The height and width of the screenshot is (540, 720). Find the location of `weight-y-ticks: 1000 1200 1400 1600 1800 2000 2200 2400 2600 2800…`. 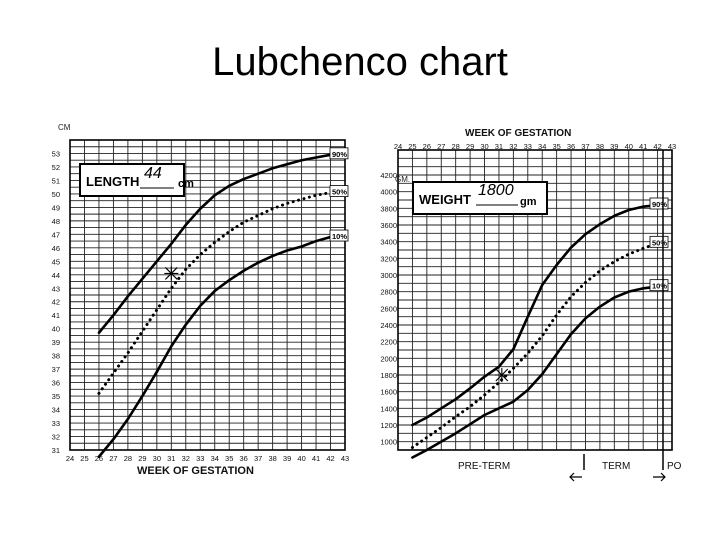

weight-y-ticks: 1000 1200 1400 1600 1800 2000 2200 2400 2600 2800… is located at coordinates (388, 309).